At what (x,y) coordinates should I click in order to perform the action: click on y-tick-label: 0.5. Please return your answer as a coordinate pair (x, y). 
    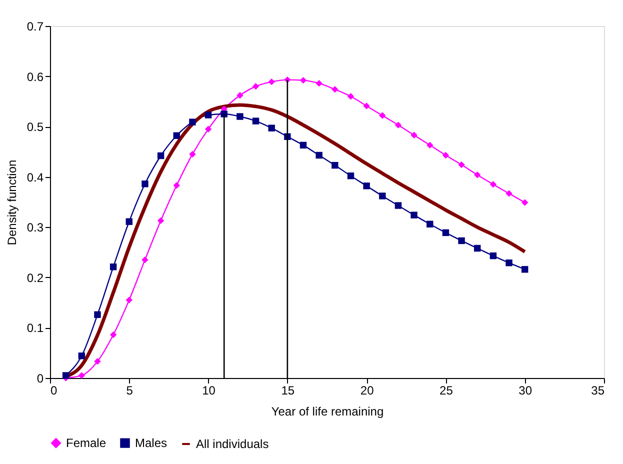
    Looking at the image, I should click on (35, 127).